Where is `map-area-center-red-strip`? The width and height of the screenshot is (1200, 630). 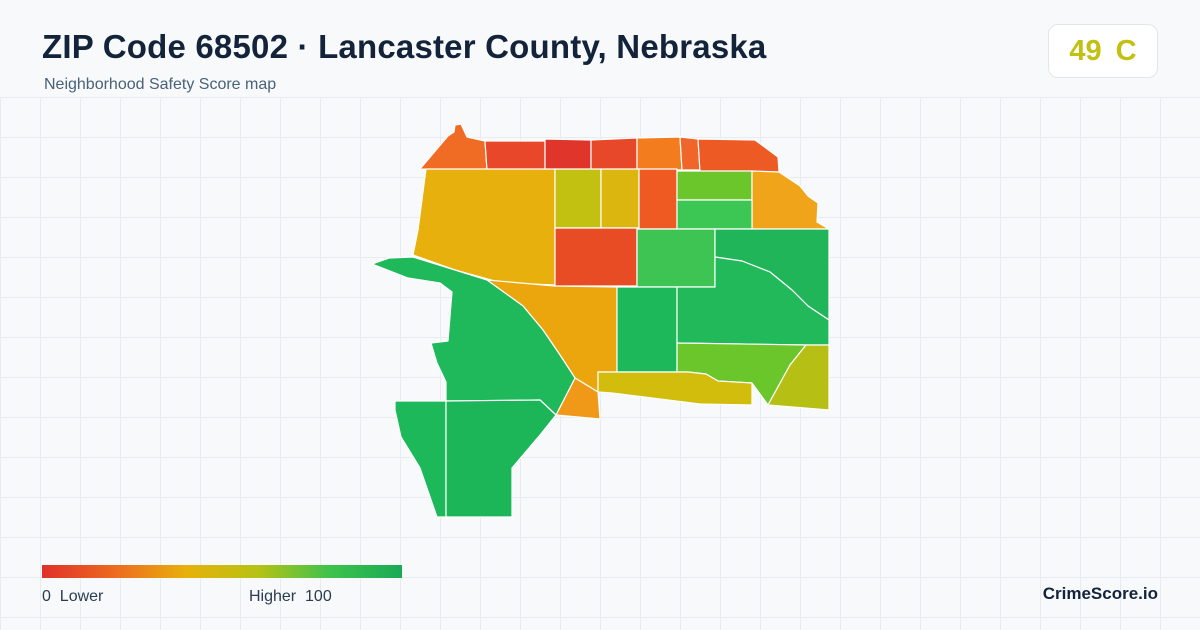 map-area-center-red-strip is located at coordinates (658, 199).